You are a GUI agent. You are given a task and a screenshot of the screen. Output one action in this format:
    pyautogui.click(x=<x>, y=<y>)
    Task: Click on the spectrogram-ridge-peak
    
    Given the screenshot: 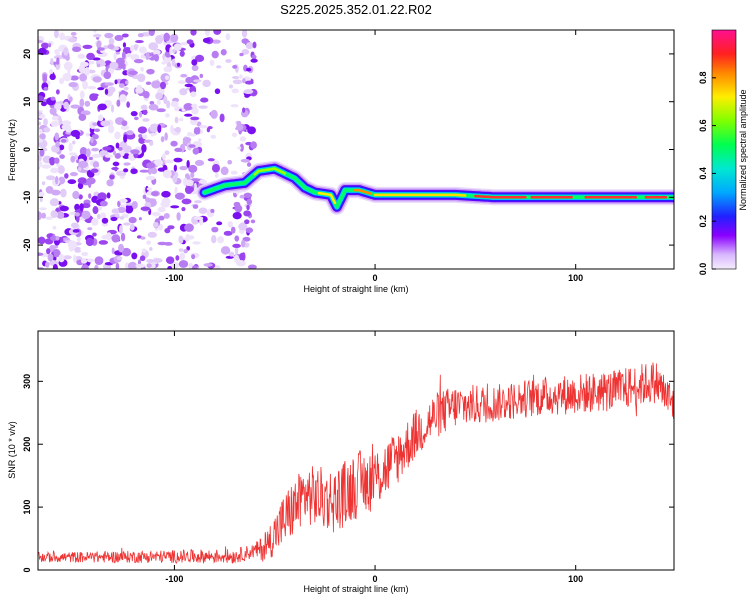 What is the action you would take?
    pyautogui.click(x=420, y=195)
    